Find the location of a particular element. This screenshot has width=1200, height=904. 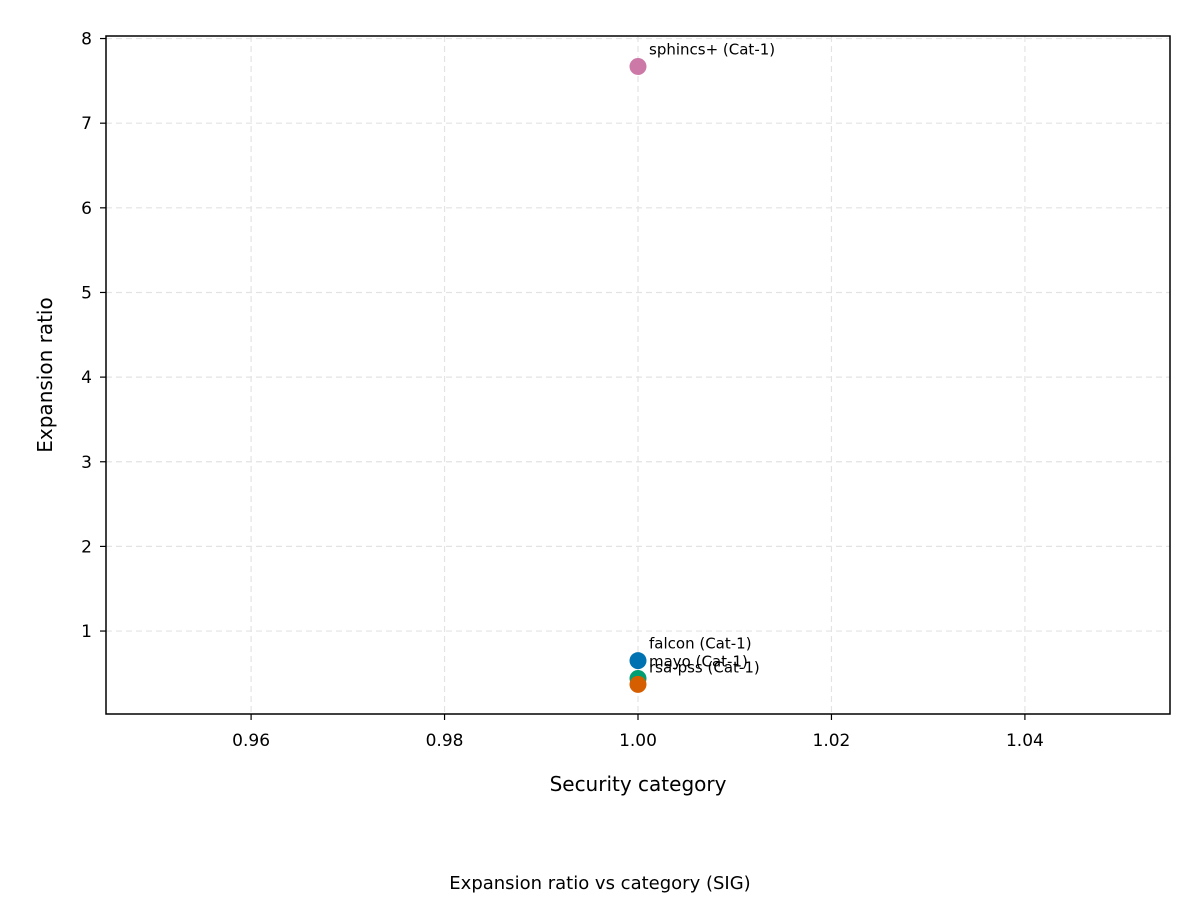

point-label: sphincs+ (Cat-1) is located at coordinates (712, 49).